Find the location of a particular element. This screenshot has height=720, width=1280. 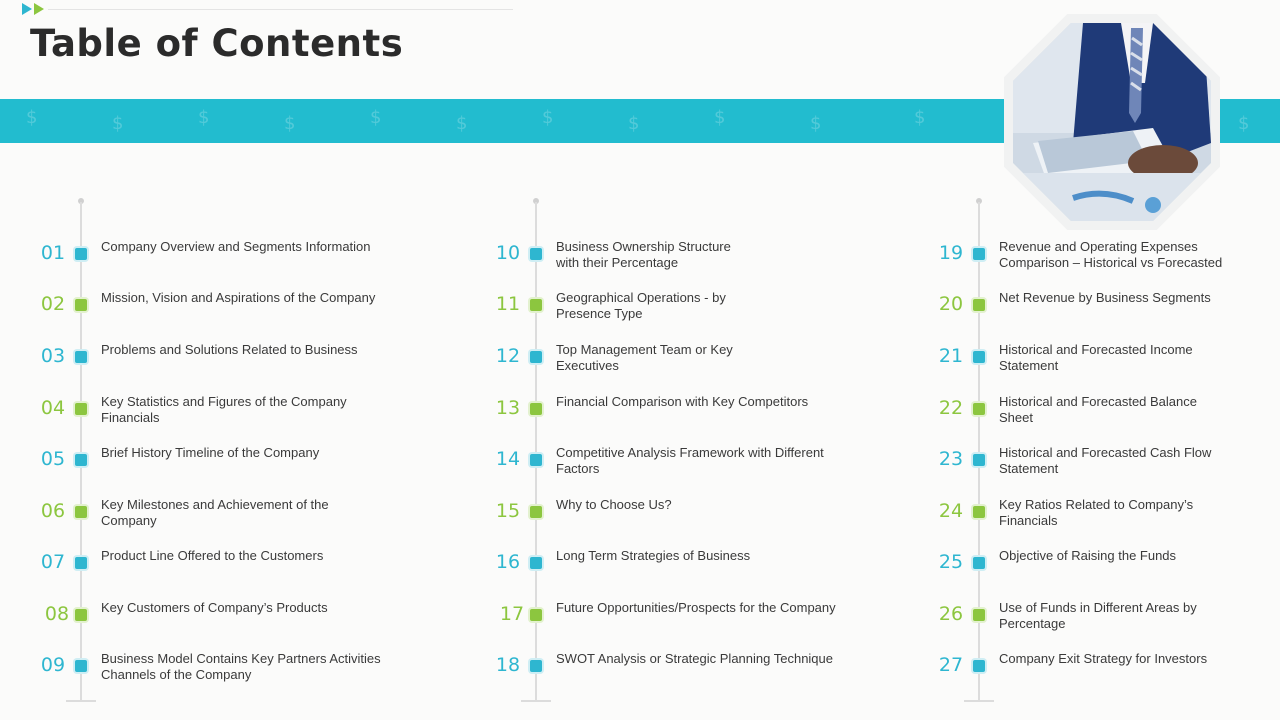

toc-item: 25 Objective of Raising the Funds is located at coordinates (1106, 568).